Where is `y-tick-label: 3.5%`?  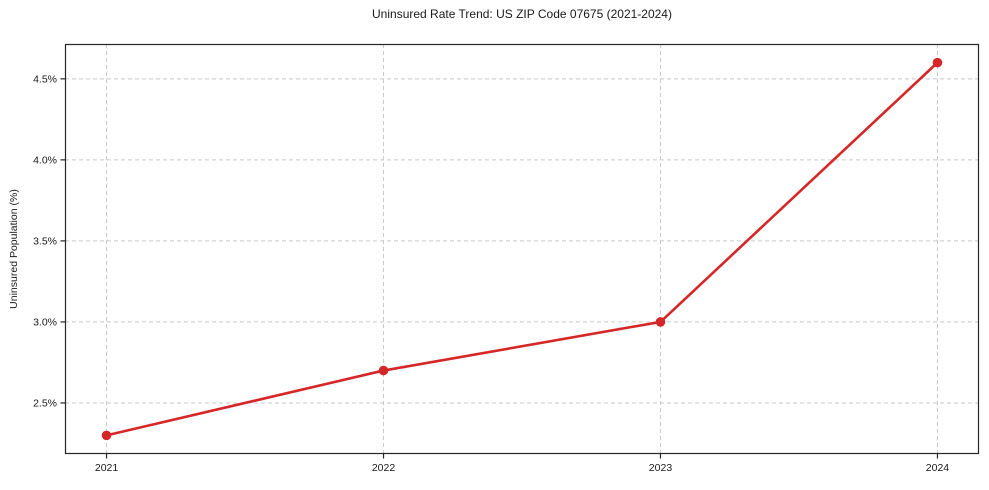
y-tick-label: 3.5% is located at coordinates (45, 241).